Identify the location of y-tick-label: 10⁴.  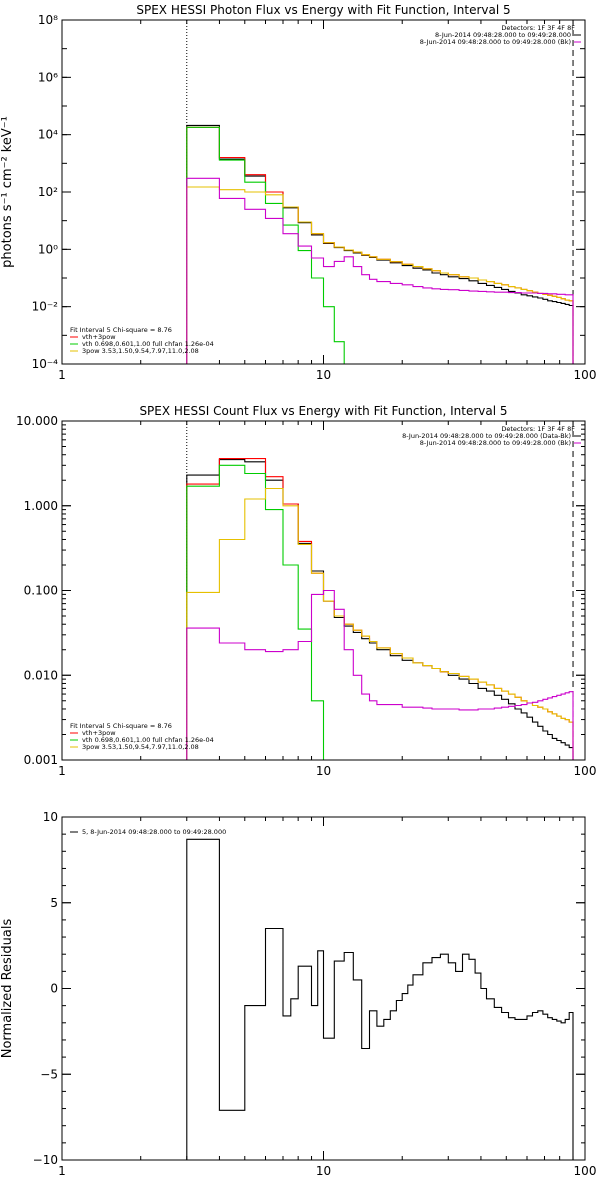
(48, 135).